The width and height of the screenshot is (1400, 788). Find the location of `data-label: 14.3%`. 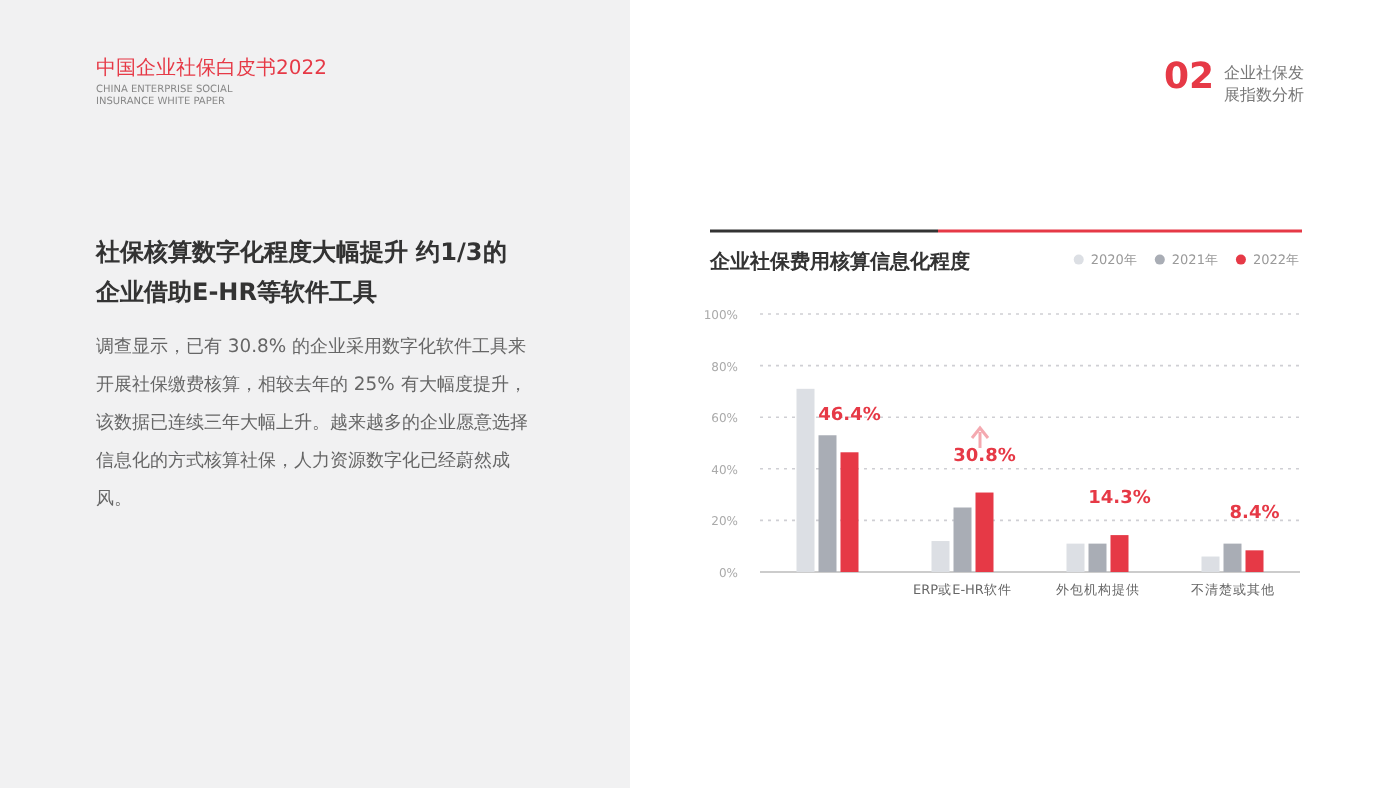

data-label: 14.3% is located at coordinates (1119, 499).